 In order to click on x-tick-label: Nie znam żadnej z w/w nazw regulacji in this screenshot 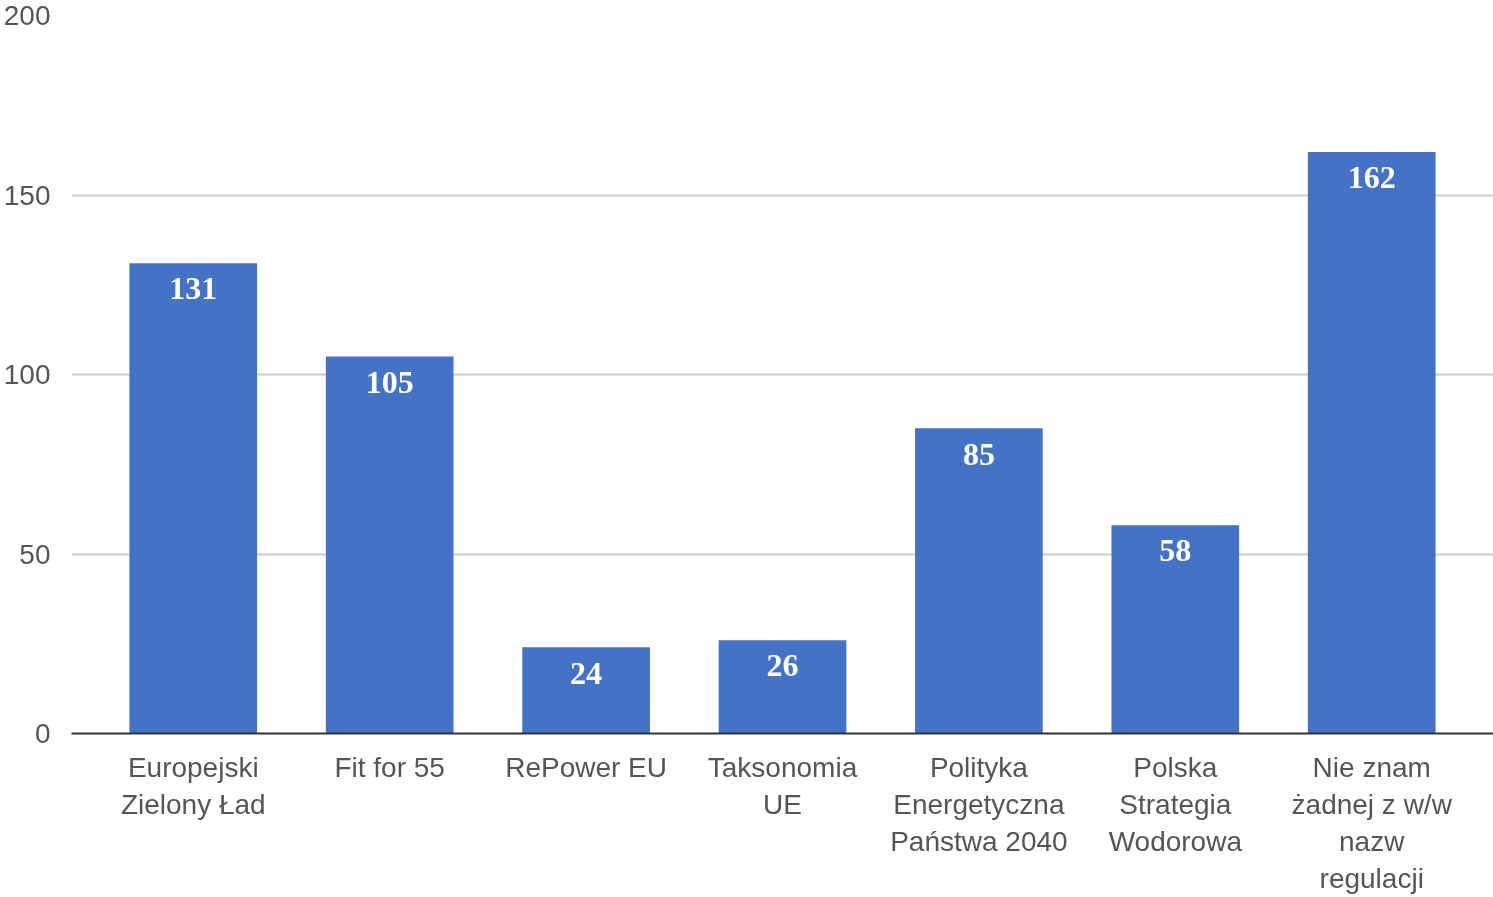, I will do `click(1372, 823)`.